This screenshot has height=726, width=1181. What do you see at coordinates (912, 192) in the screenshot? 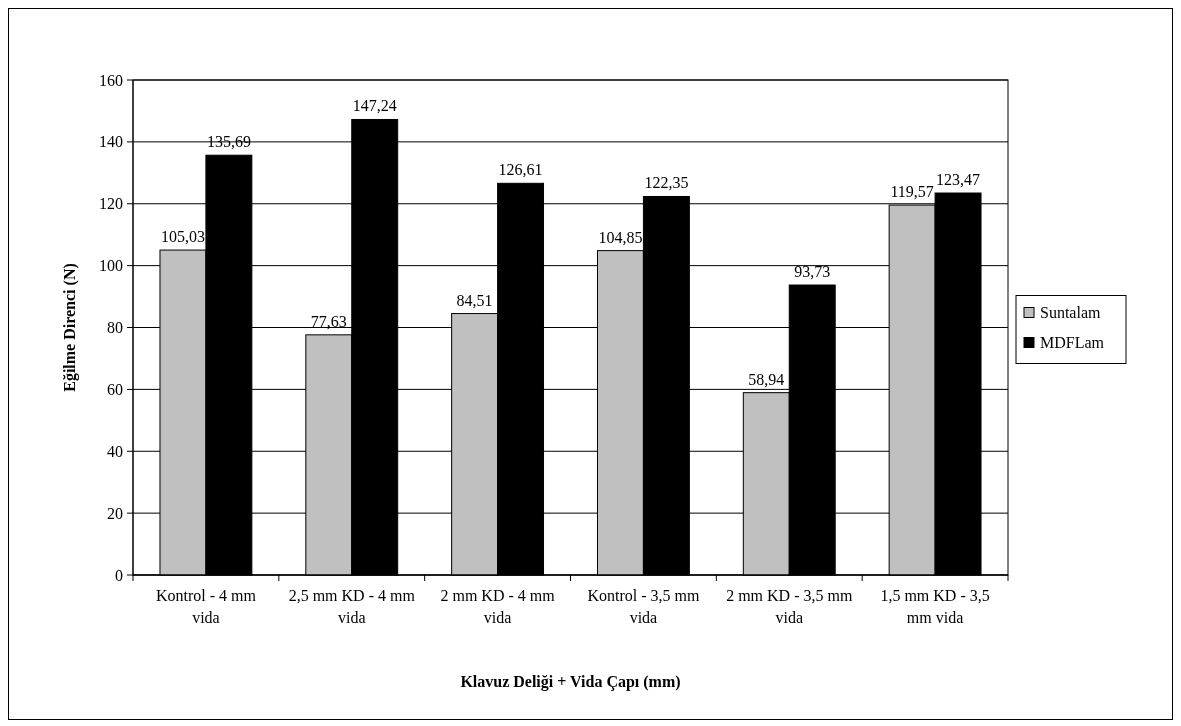
I see `data-label: 119,57` at bounding box center [912, 192].